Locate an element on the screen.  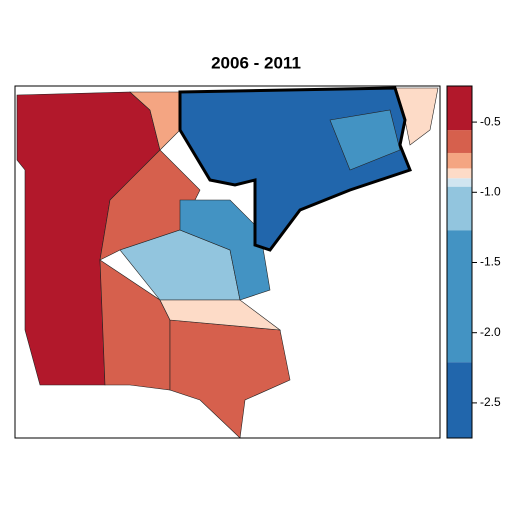
colorbar-frame is located at coordinates (459, 262).